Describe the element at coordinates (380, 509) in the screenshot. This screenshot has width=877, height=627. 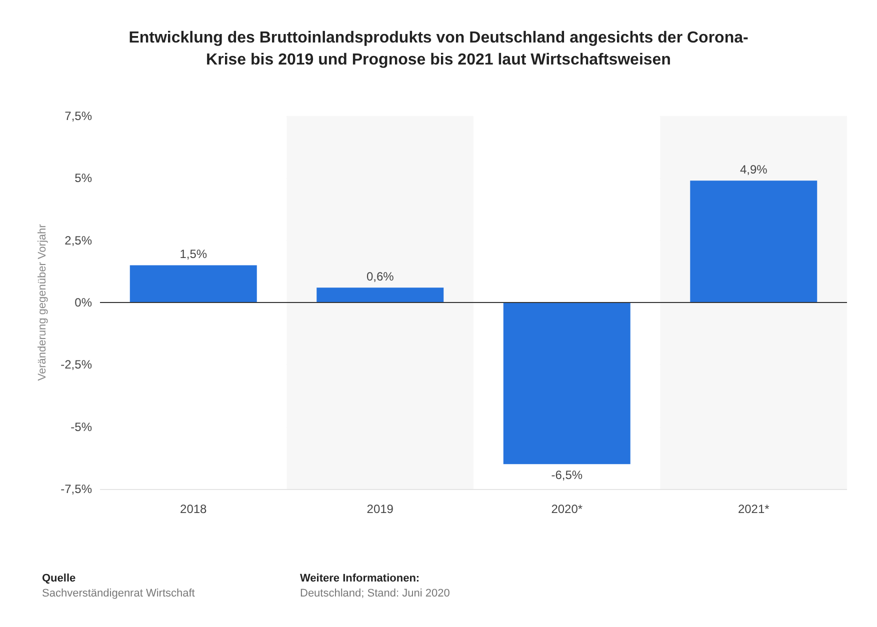
I see `x-tick-label: 2019` at that location.